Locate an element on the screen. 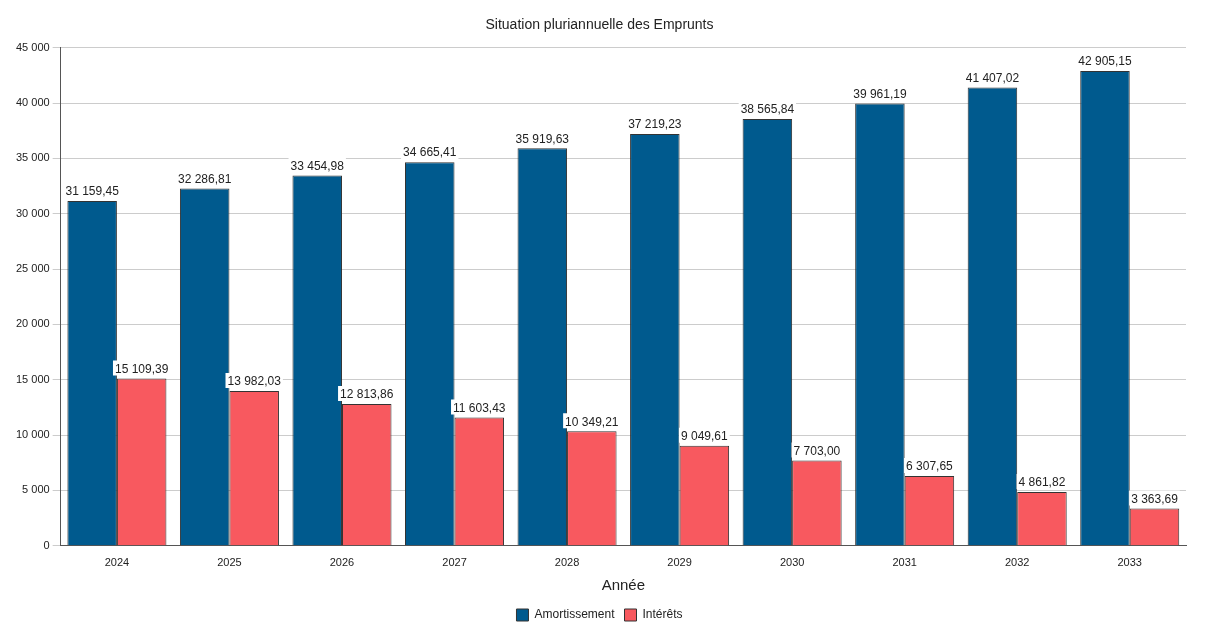  y-tick-label: 30 000 is located at coordinates (32, 212).